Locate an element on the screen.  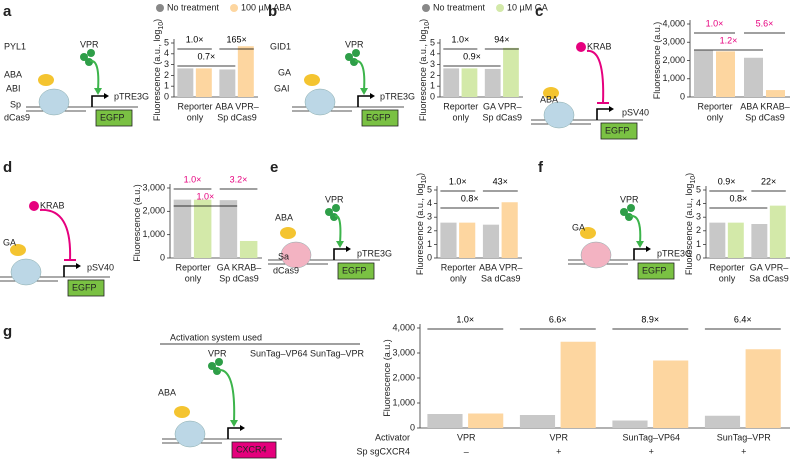
y-axis-label-sub: 10 is located at coordinates (424, 180).